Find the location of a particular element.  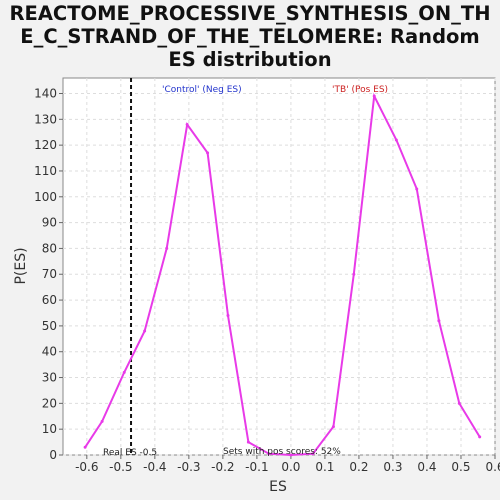

x-tick-label: 0.0 is located at coordinates (290, 467).